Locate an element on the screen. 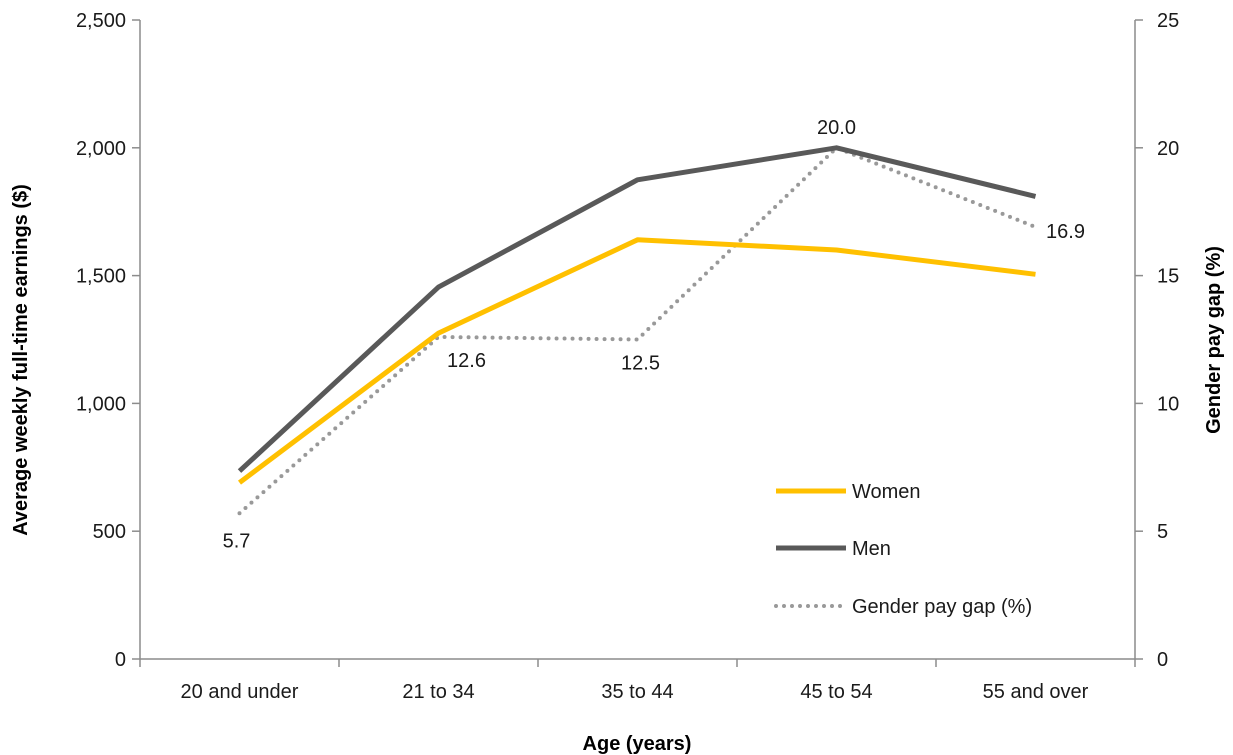 Image resolution: width=1233 pixels, height=755 pixels. legend: Women Men Gender pay gap (%) is located at coordinates (903, 549).